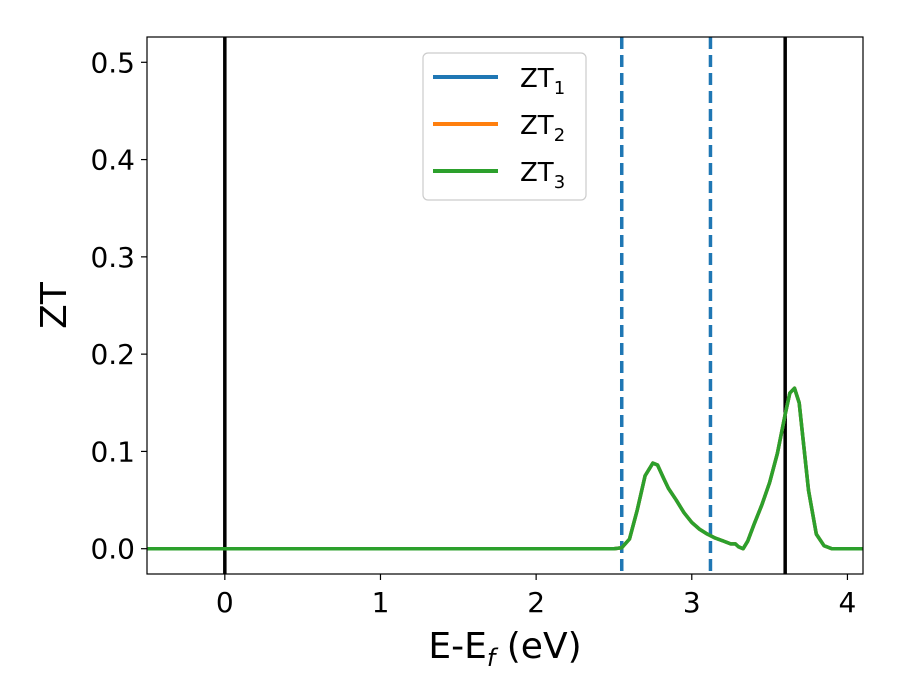  I want to click on y-tick-label-4: 0.4, so click(112, 160).